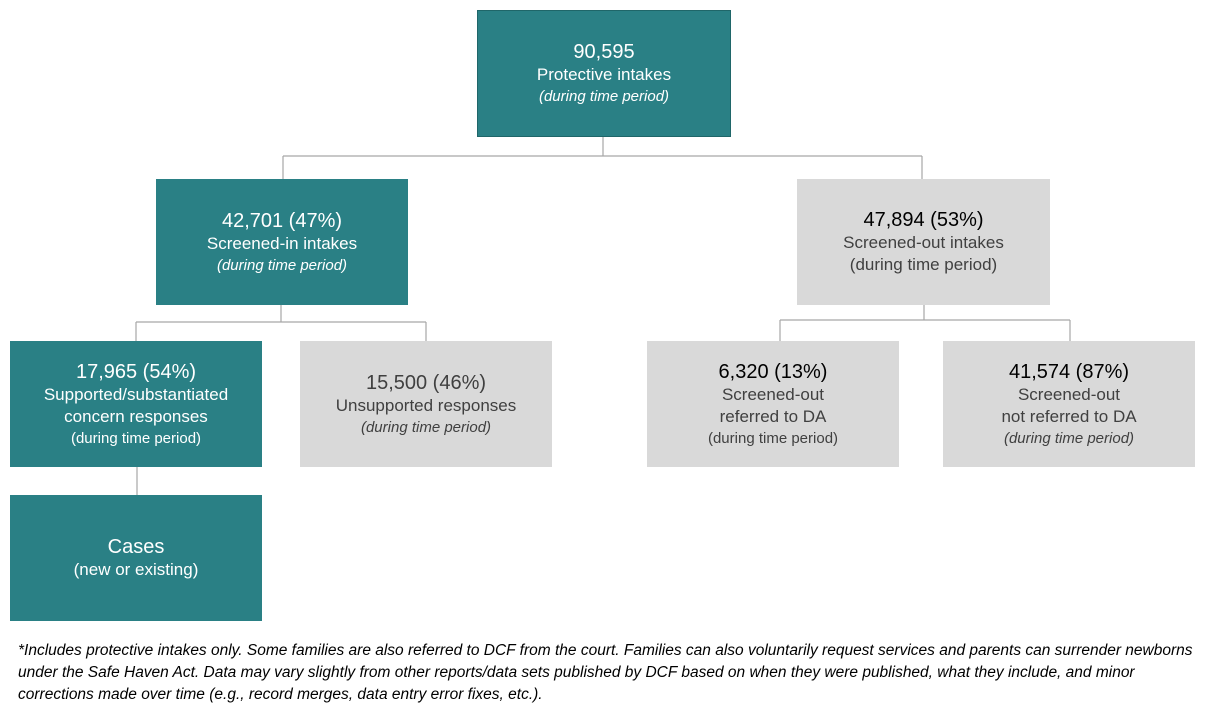  I want to click on node-count: 47,894 (53%), so click(923, 220).